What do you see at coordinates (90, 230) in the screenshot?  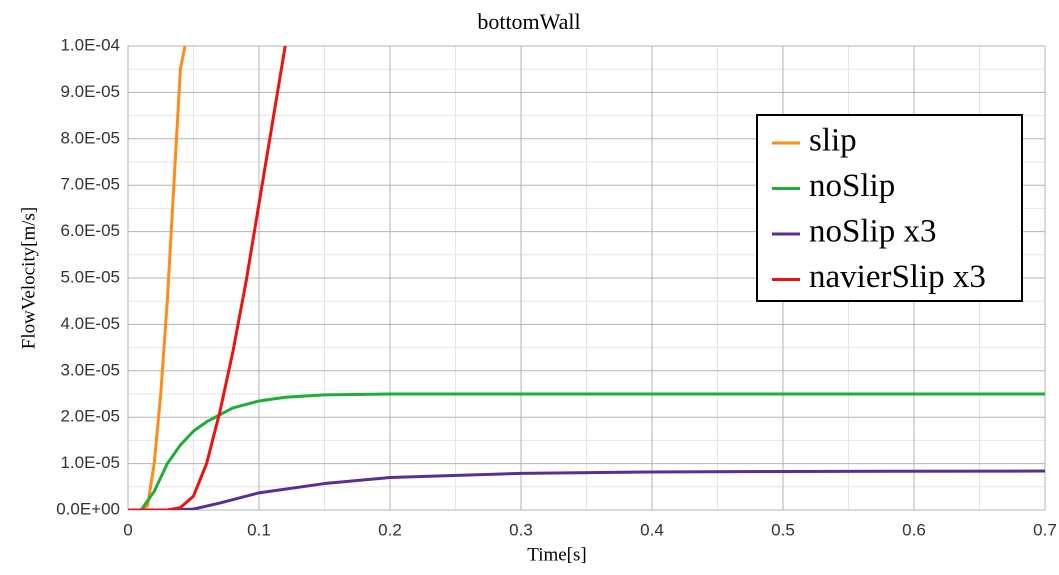 I see `y-tick-label: 6.0E-05` at bounding box center [90, 230].